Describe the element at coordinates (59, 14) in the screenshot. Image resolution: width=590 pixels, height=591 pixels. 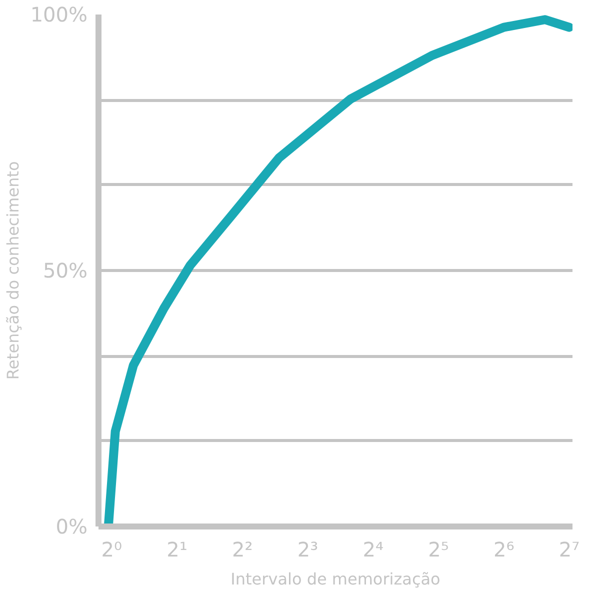
I see `y-tick-label: 100%` at that location.